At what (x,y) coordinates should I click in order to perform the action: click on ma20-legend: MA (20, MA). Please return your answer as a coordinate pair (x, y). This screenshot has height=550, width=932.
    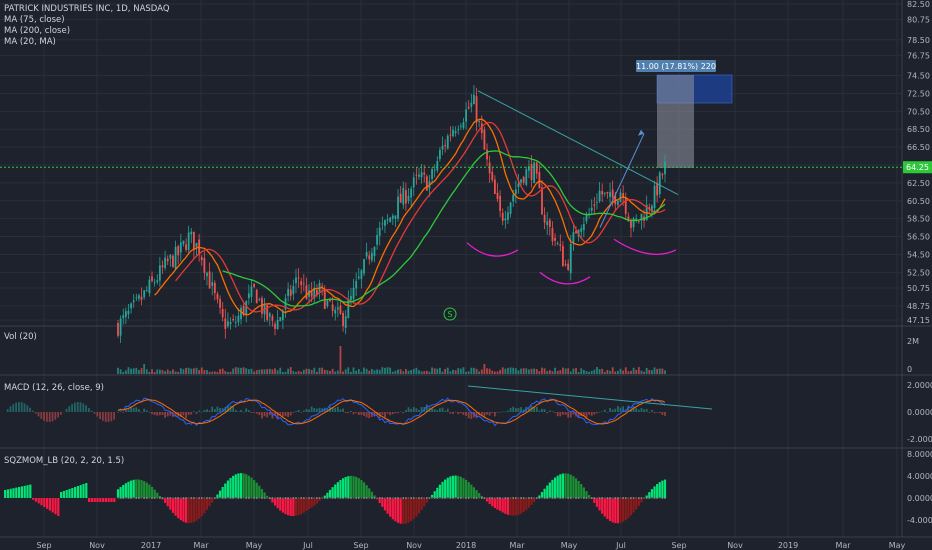
    Looking at the image, I should click on (30, 42).